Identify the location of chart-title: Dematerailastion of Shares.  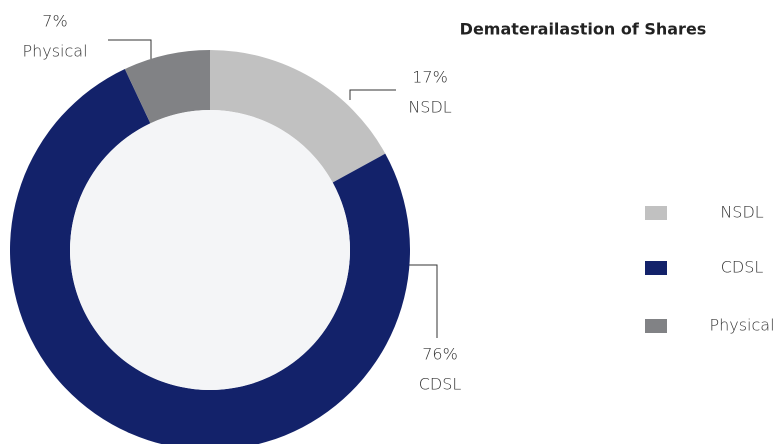
(583, 29).